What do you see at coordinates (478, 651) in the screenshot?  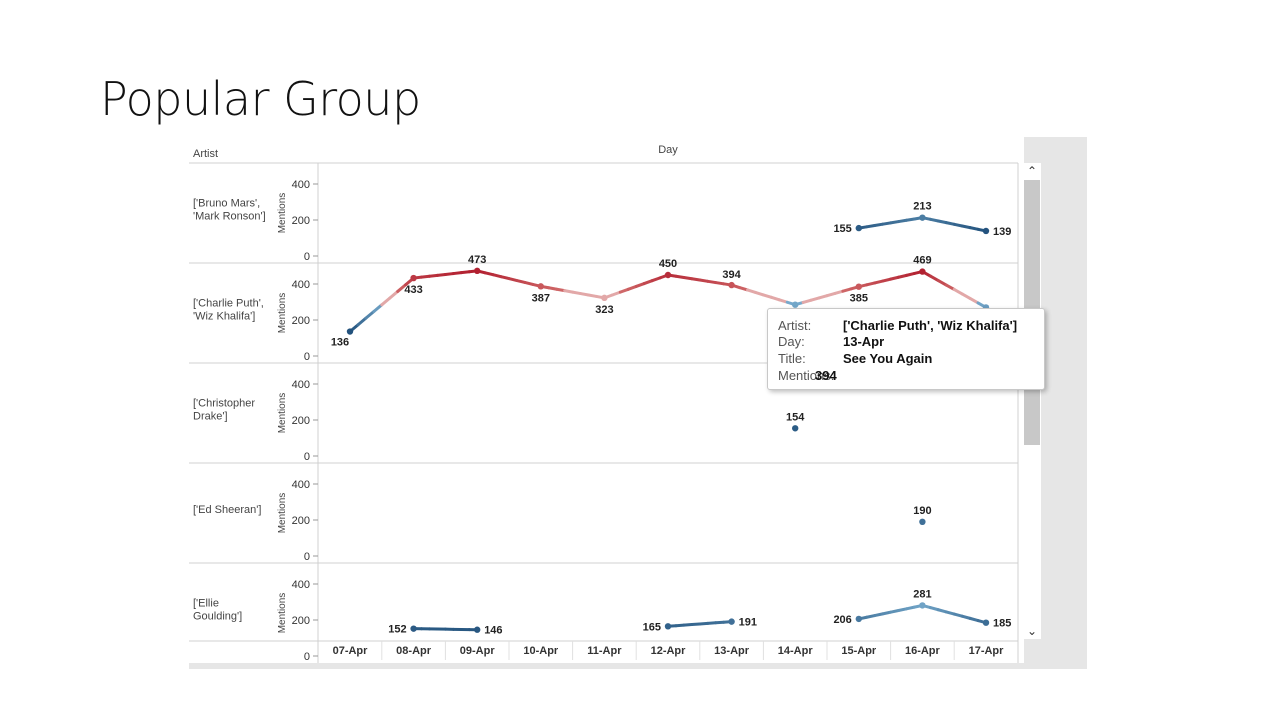 I see `x-tick-label: 09-Apr` at bounding box center [478, 651].